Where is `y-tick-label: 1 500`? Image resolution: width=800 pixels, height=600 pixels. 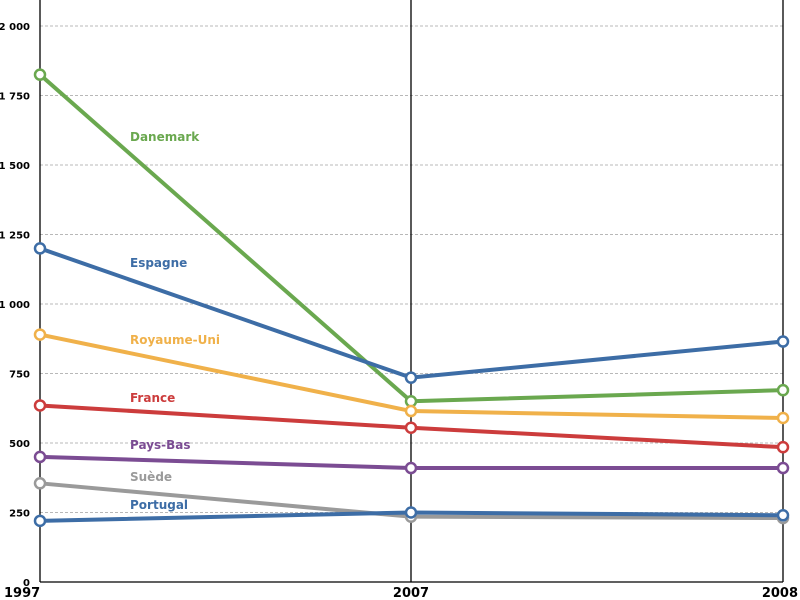 y-tick-label: 1 500 is located at coordinates (15, 166).